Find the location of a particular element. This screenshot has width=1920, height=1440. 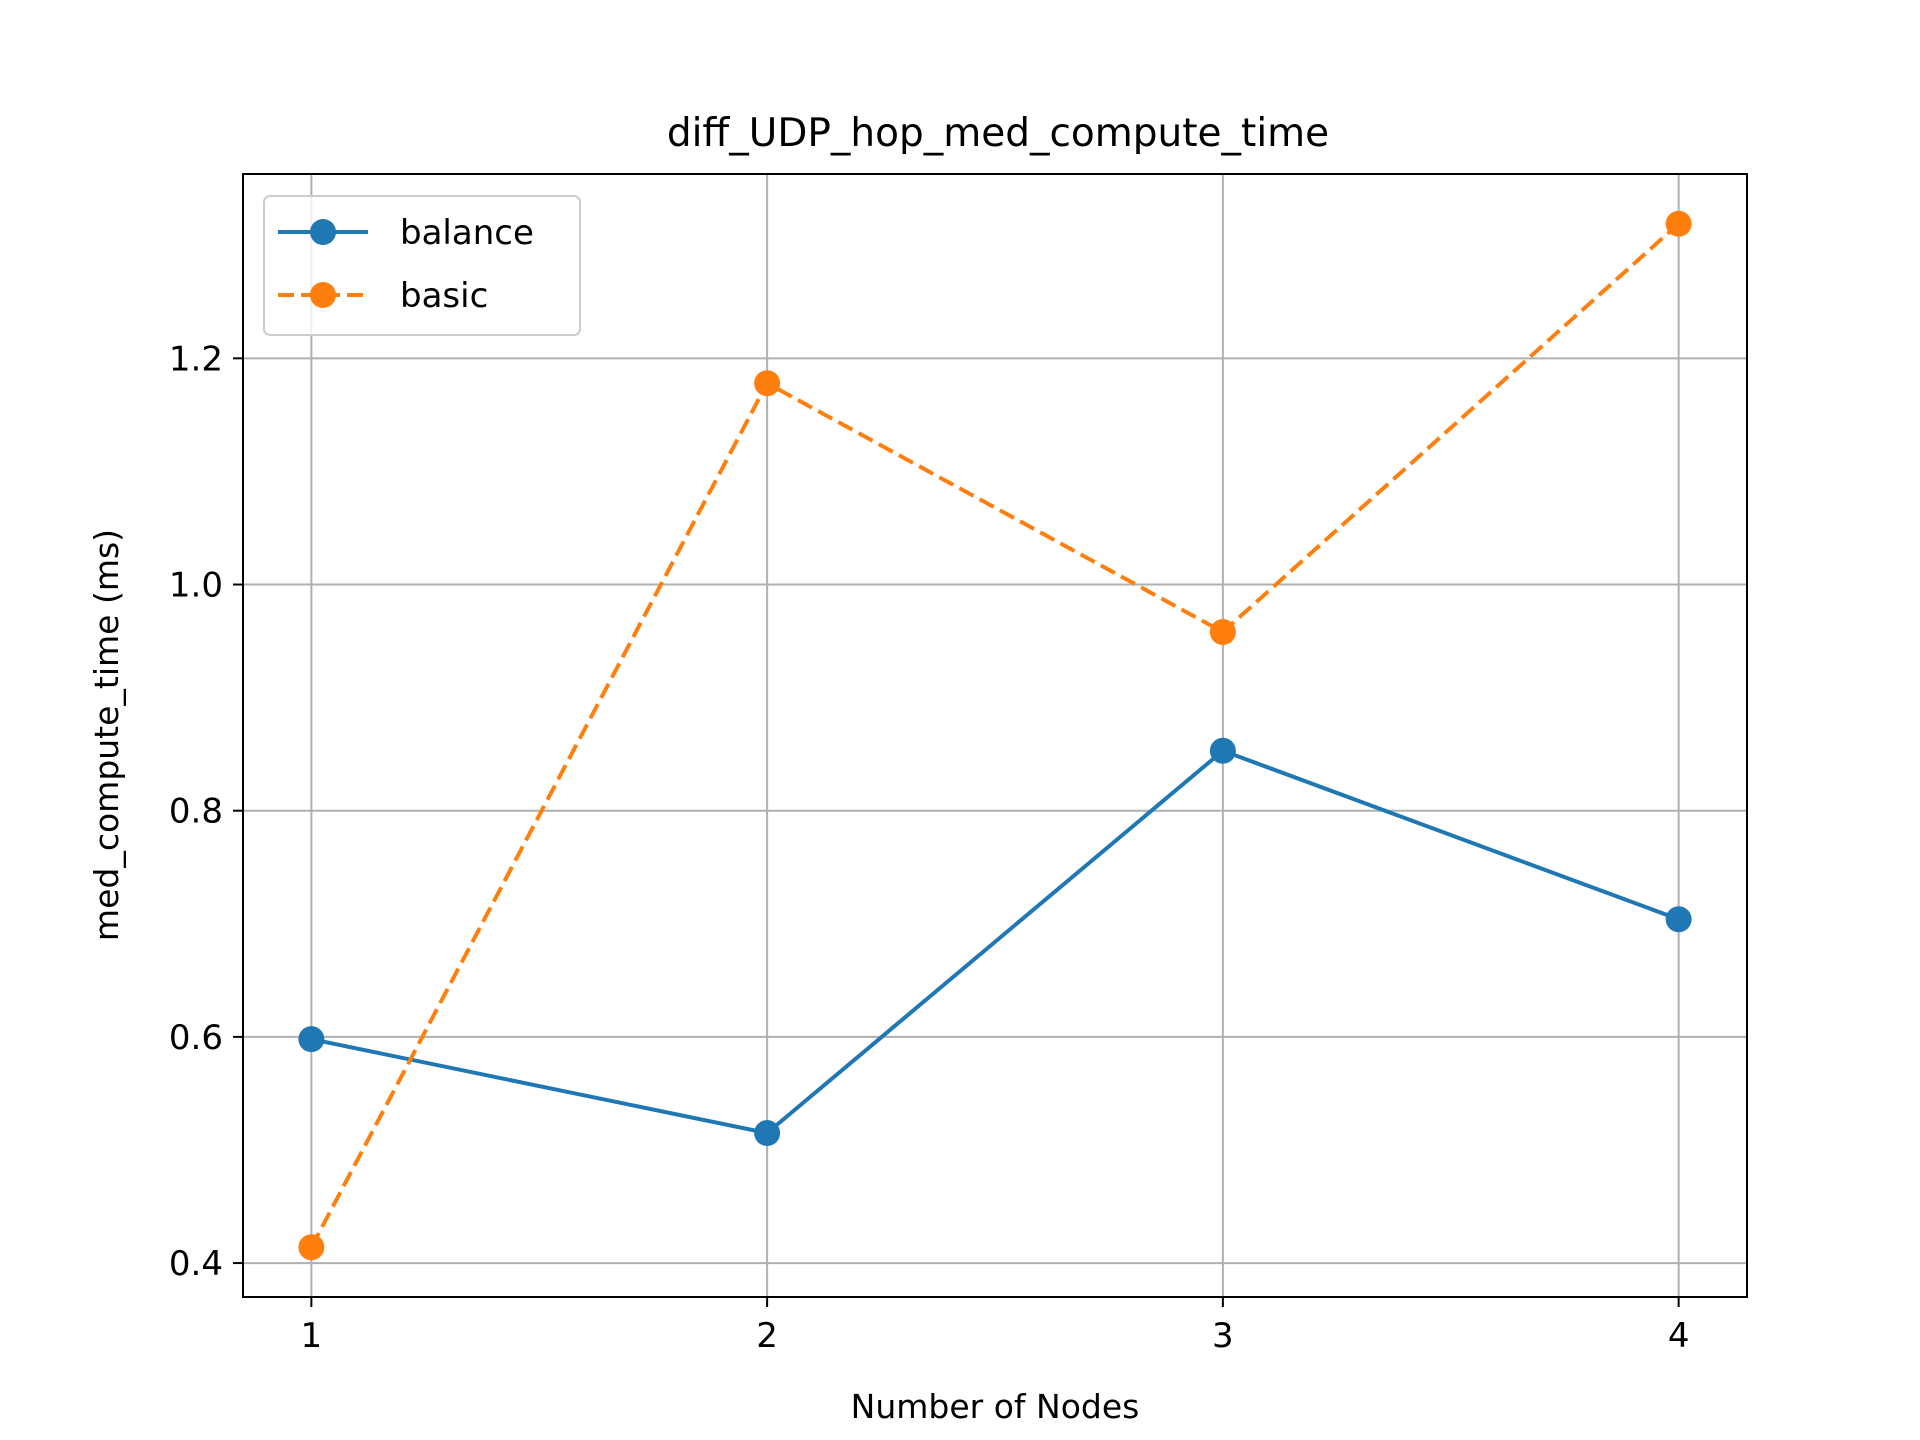

x-axis-label: Number of Nodes is located at coordinates (995, 1406).